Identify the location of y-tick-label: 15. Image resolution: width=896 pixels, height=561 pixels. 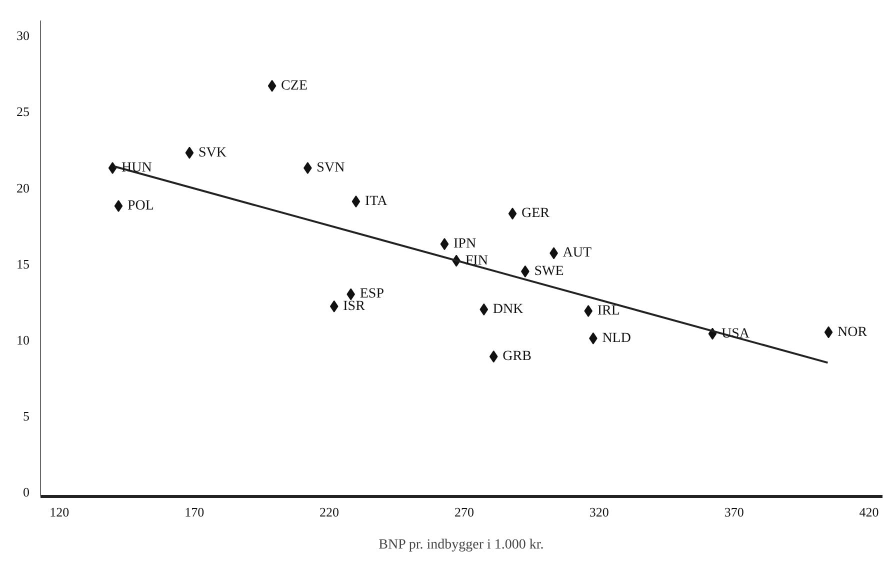
(23, 264).